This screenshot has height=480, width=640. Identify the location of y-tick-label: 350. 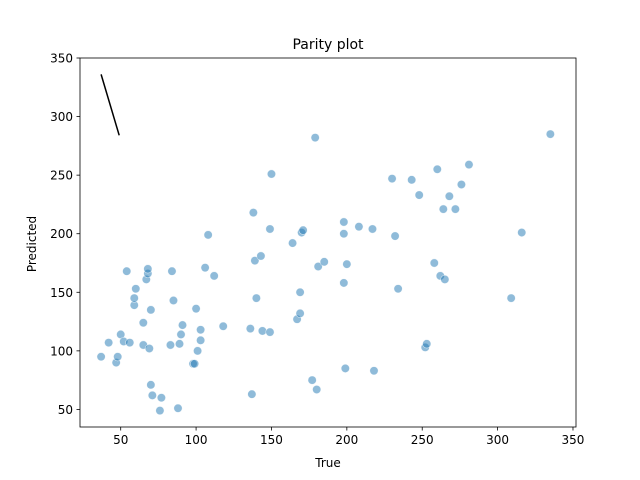
(61, 59).